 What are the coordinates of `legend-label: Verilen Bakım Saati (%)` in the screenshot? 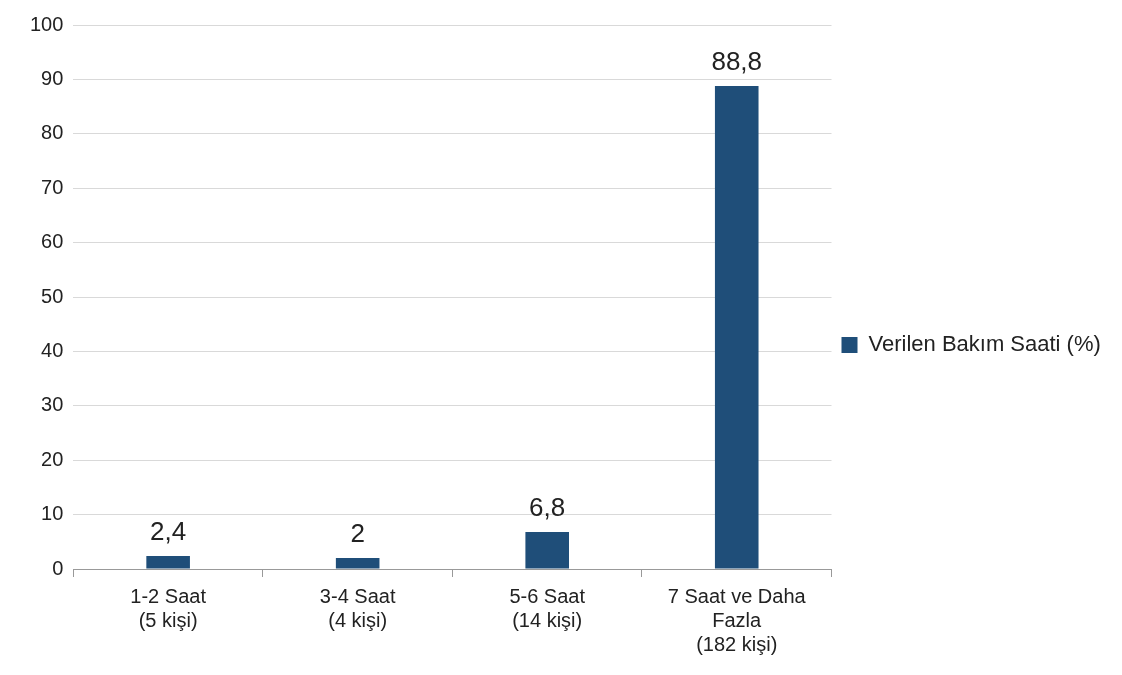 It's located at (984, 344).